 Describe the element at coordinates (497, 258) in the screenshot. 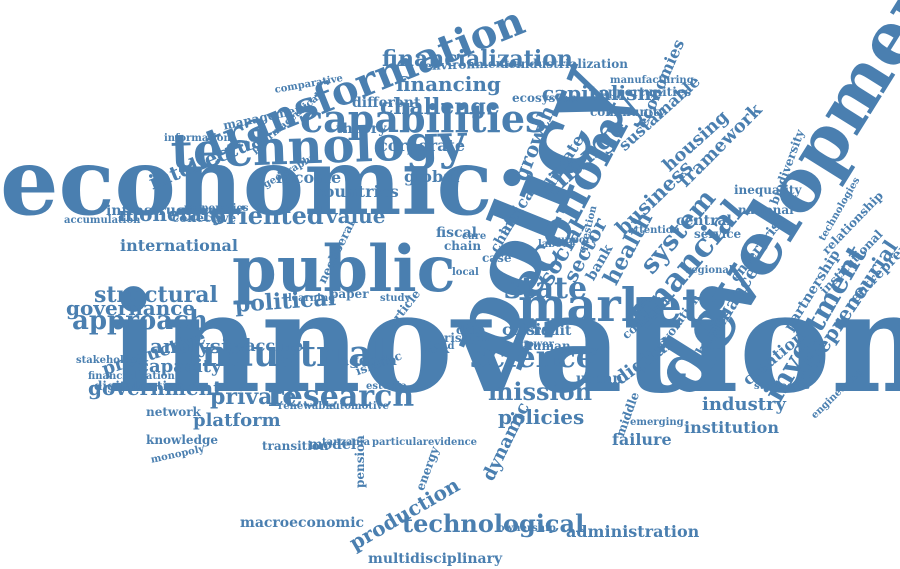

I see `word-case: case` at that location.